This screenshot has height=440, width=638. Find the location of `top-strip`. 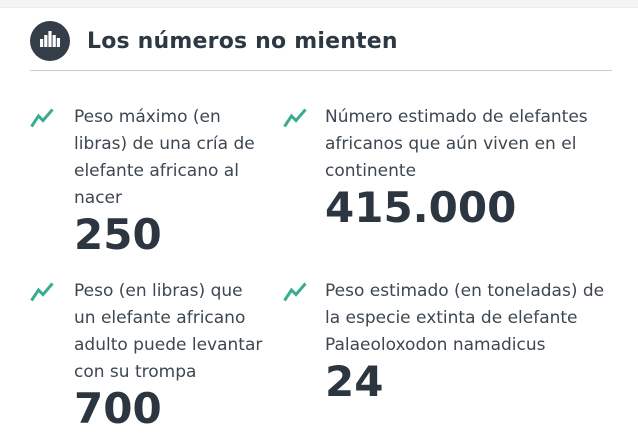

top-strip is located at coordinates (319, 4).